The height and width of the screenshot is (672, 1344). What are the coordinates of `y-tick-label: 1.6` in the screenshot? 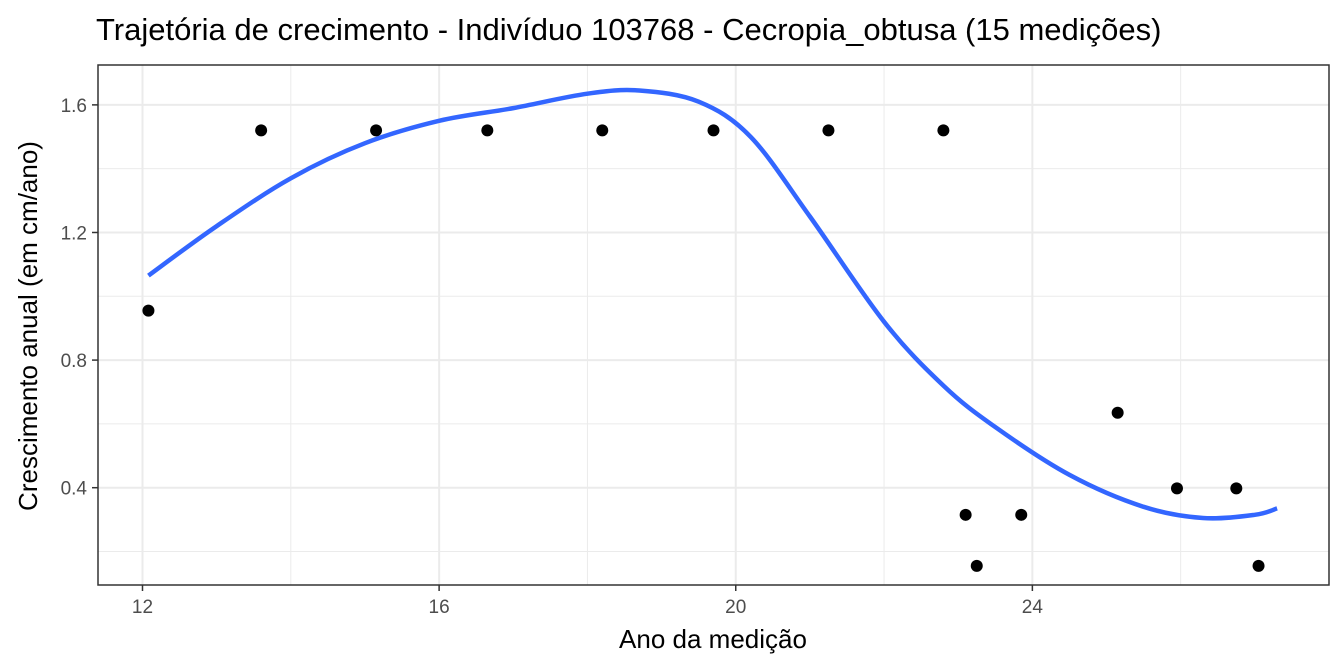 It's located at (74, 106).